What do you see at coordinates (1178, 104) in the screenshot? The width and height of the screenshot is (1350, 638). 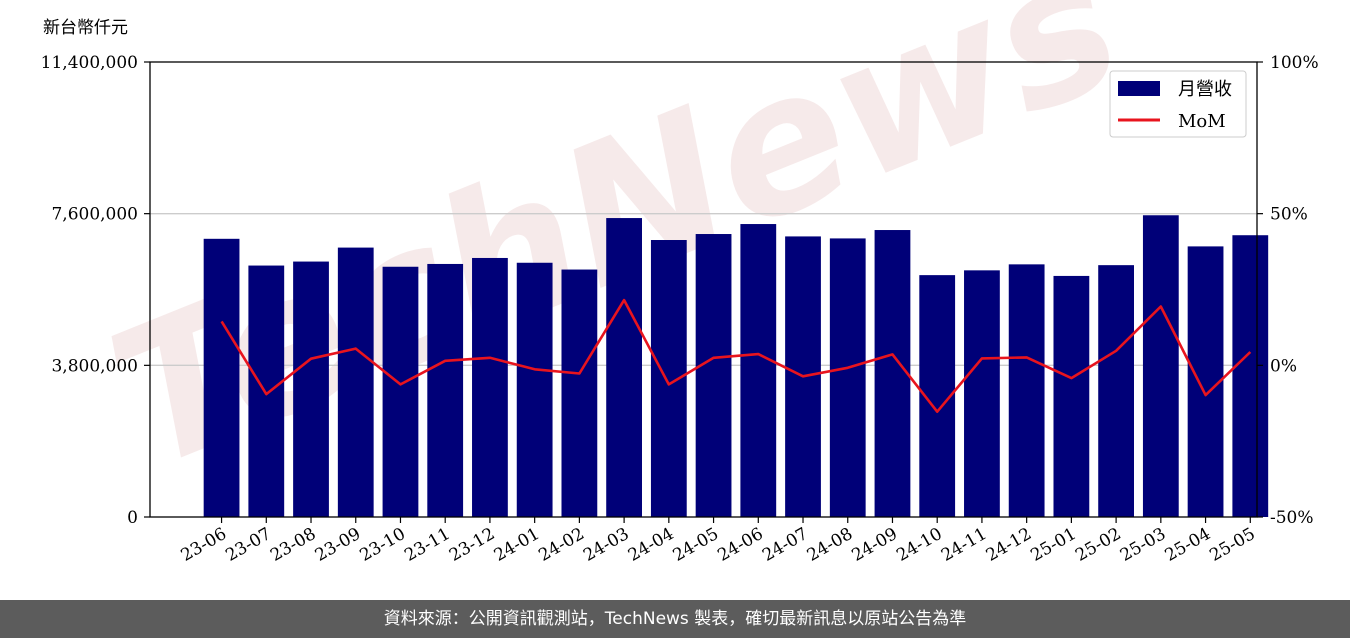 I see `legend: 月營收 MoM` at bounding box center [1178, 104].